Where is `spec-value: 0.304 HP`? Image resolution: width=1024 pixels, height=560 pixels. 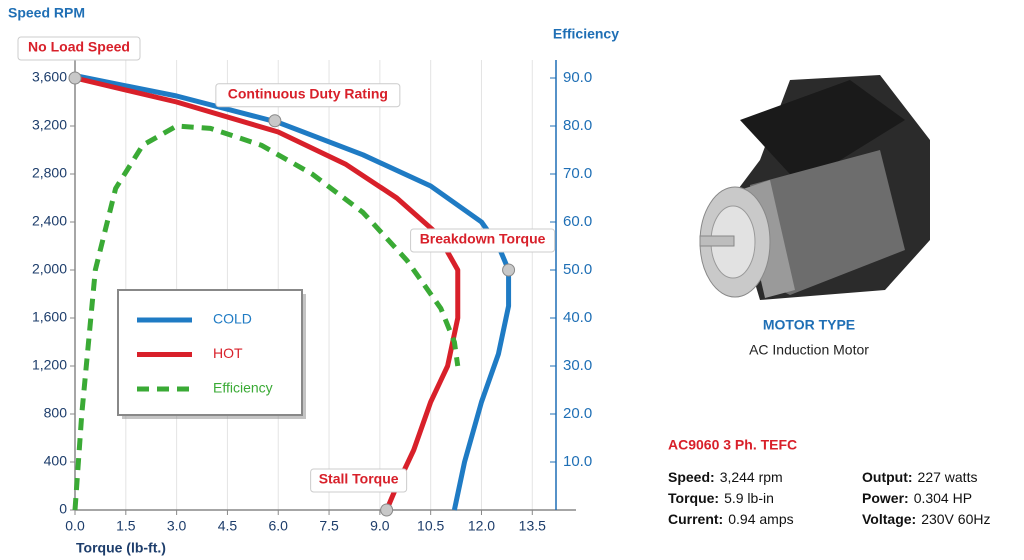
spec-value: 0.304 HP is located at coordinates (943, 498).